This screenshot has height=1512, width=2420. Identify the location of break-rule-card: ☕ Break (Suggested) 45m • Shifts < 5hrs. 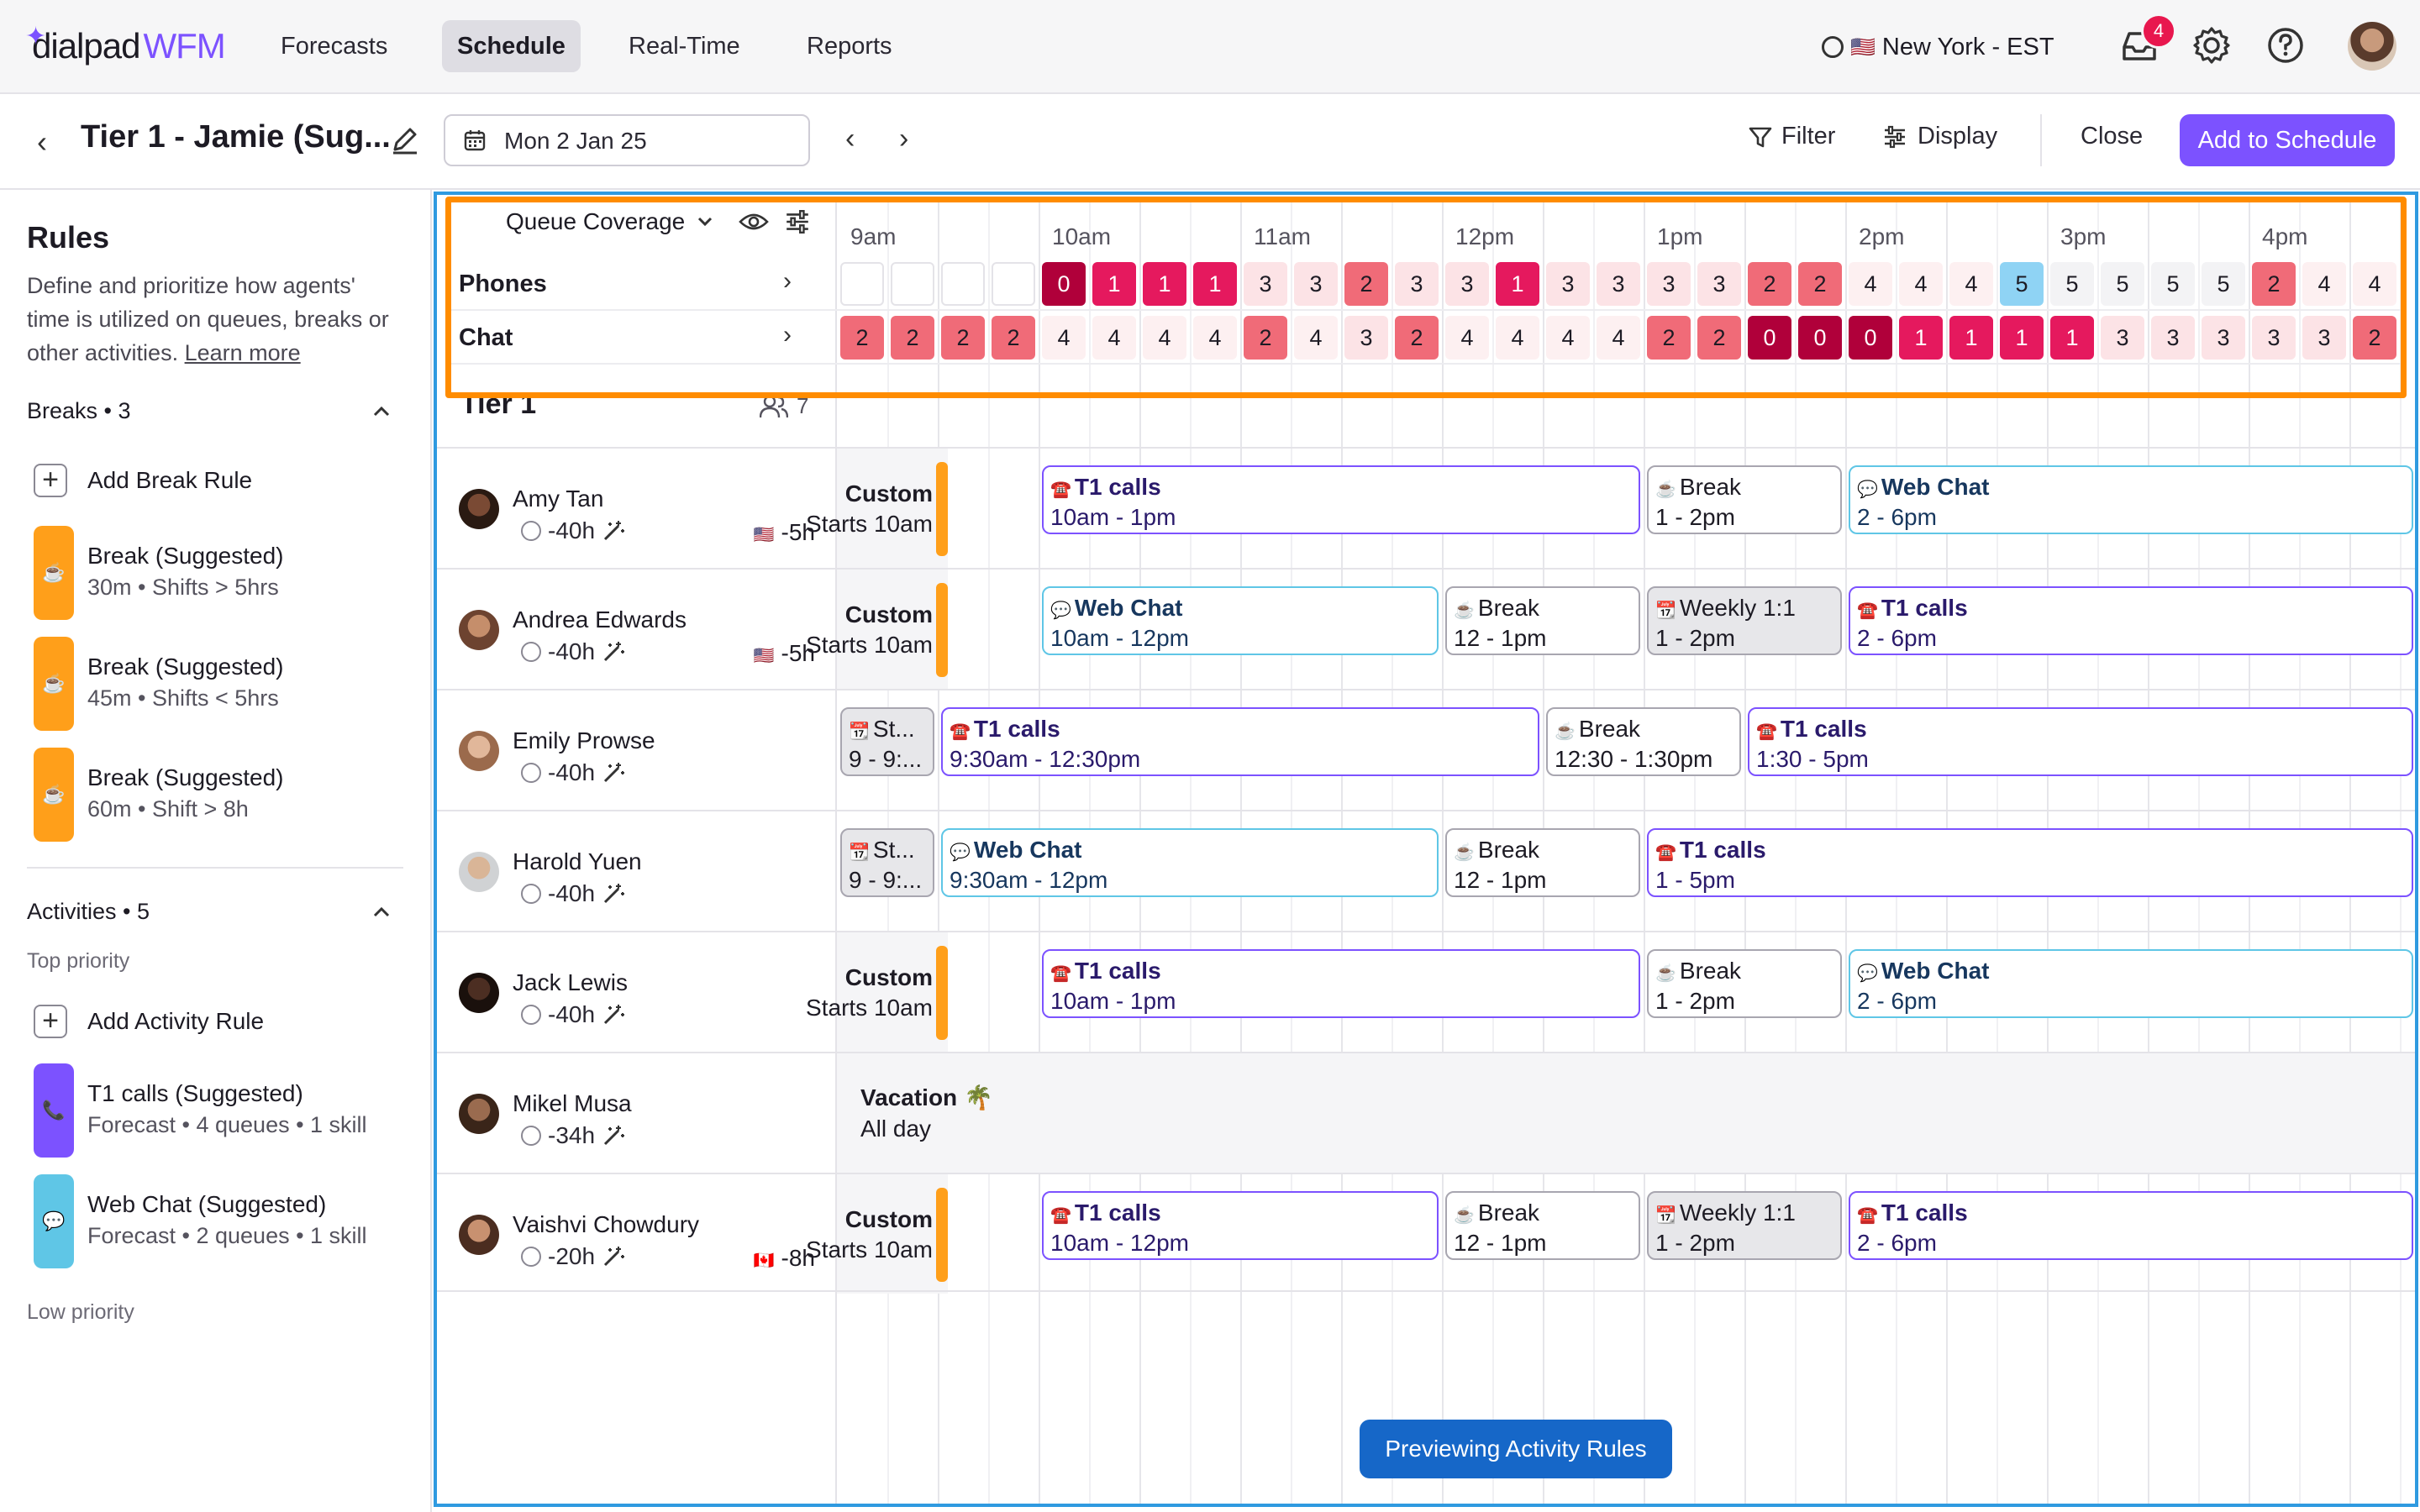
(218, 684).